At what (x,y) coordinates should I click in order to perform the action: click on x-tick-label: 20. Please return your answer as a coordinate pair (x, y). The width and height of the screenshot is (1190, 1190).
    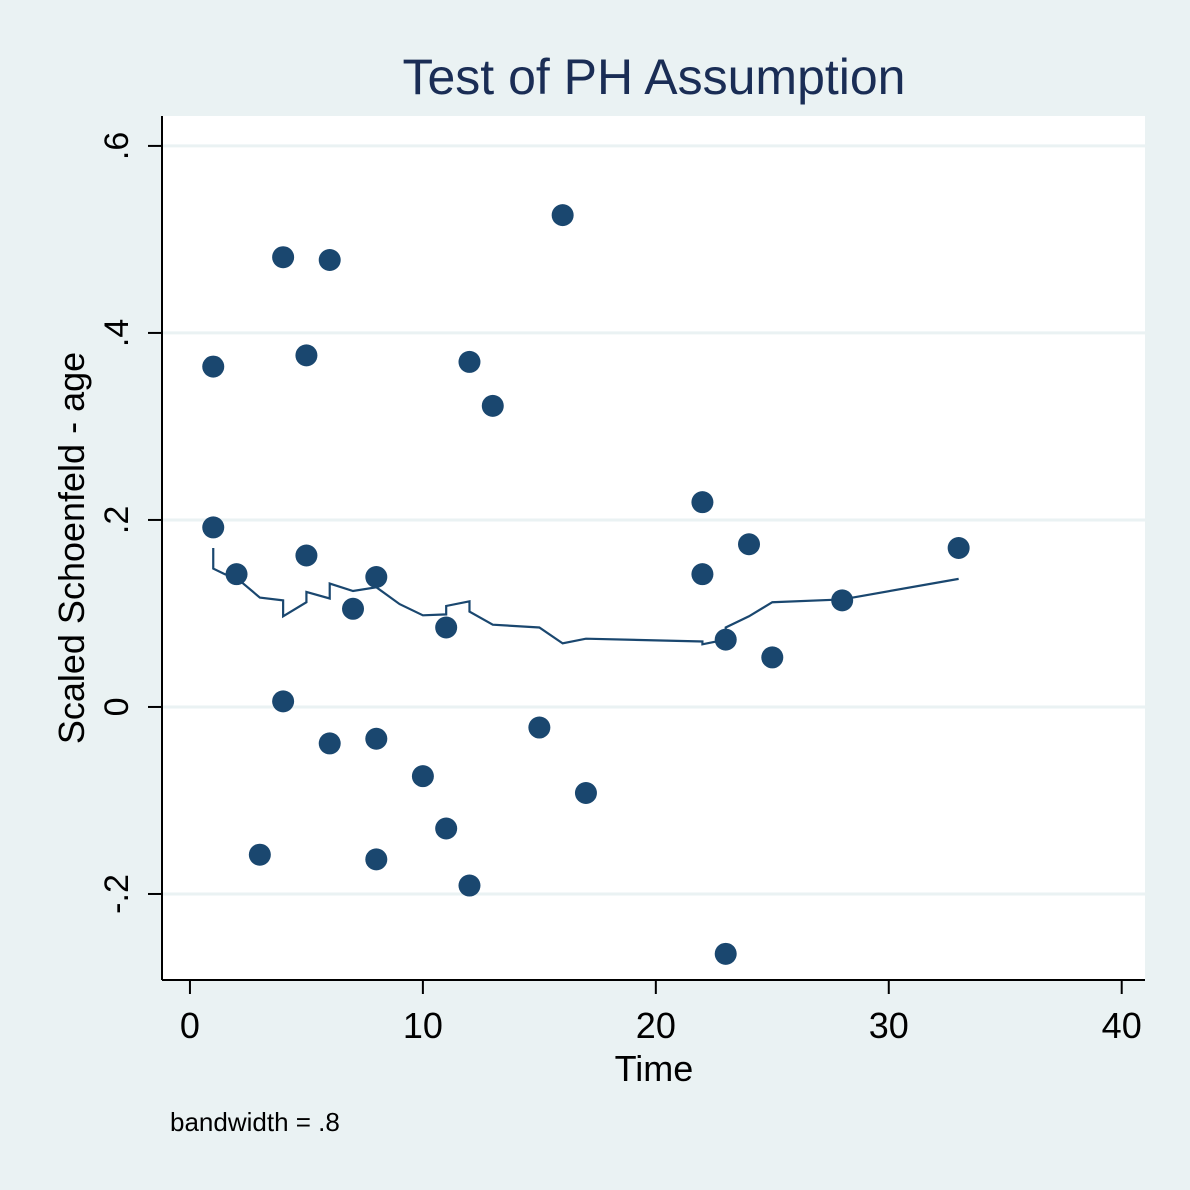
    Looking at the image, I should click on (656, 1025).